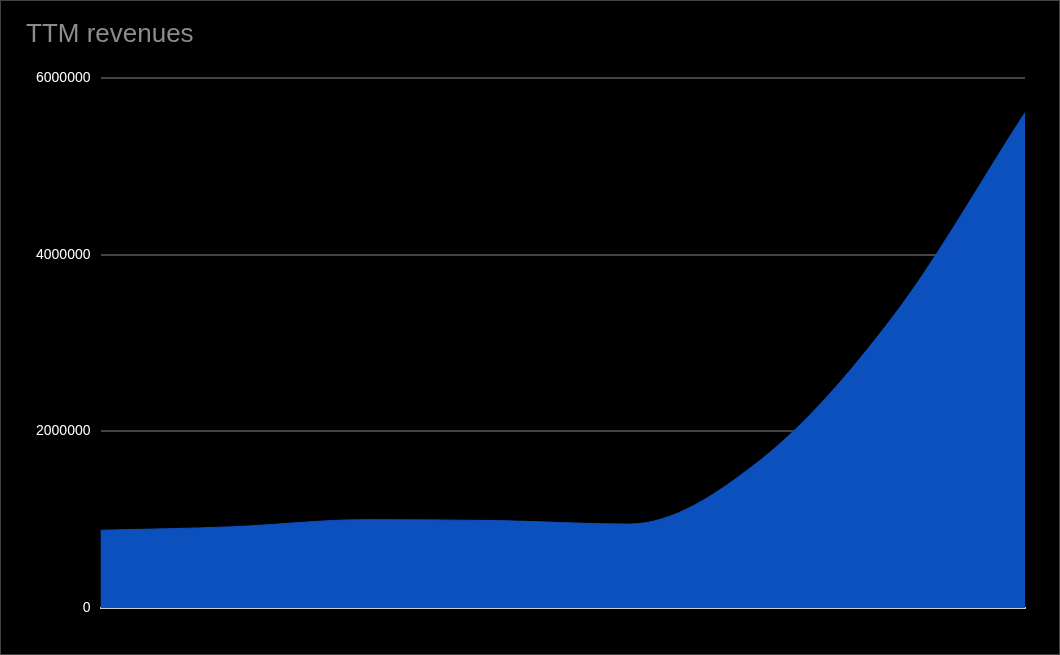 The image size is (1060, 655). I want to click on chart-title: TTM revenues, so click(110, 32).